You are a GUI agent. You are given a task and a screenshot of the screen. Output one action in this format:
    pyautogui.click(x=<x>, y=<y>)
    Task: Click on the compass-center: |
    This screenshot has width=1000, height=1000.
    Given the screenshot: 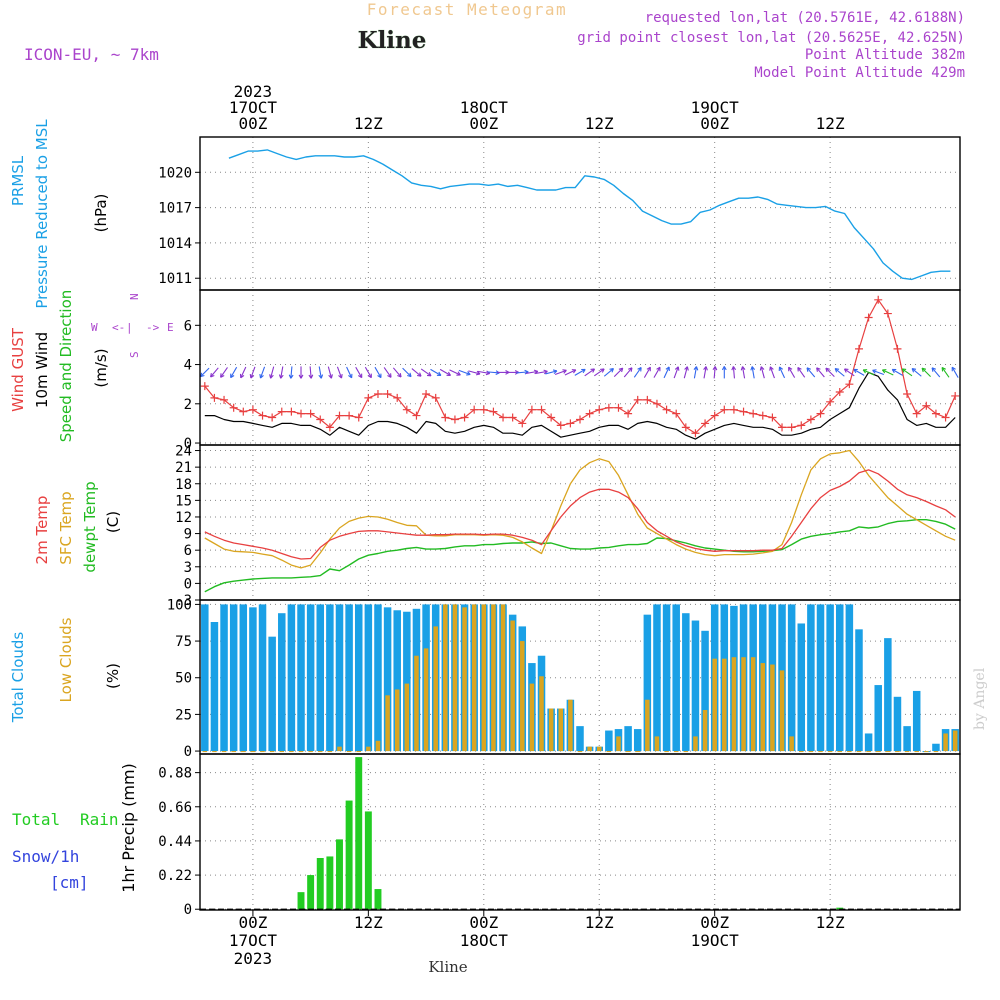 What is the action you would take?
    pyautogui.click(x=129, y=327)
    